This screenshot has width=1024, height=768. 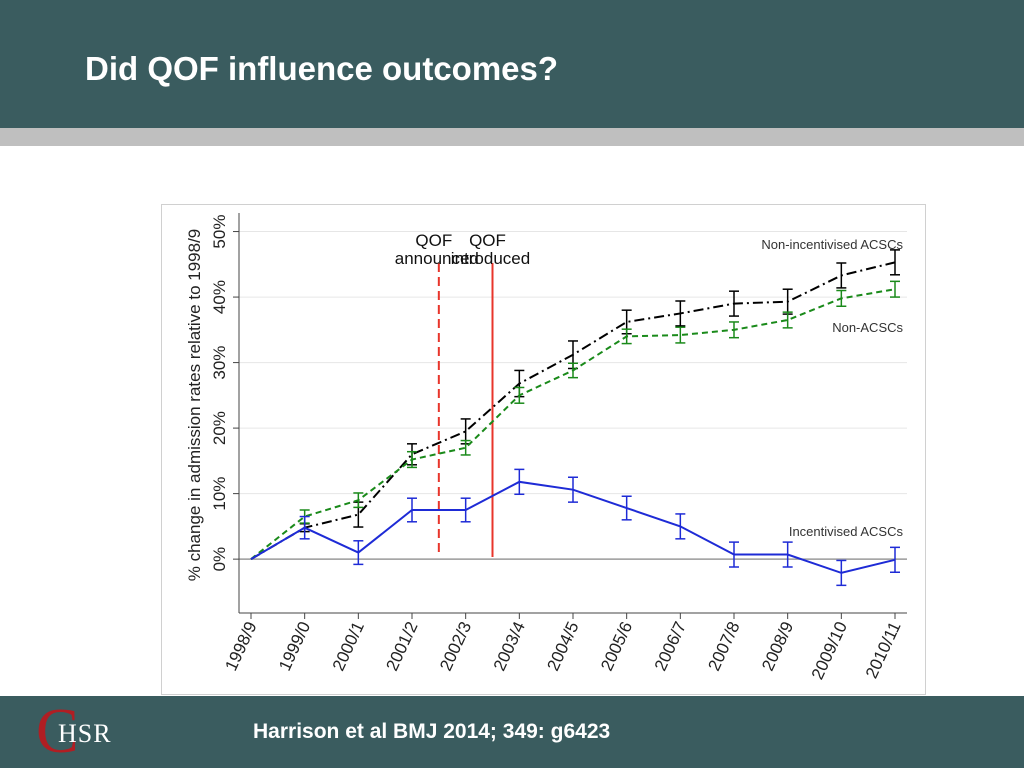 What do you see at coordinates (219, 363) in the screenshot?
I see `y-tick-label: 30%` at bounding box center [219, 363].